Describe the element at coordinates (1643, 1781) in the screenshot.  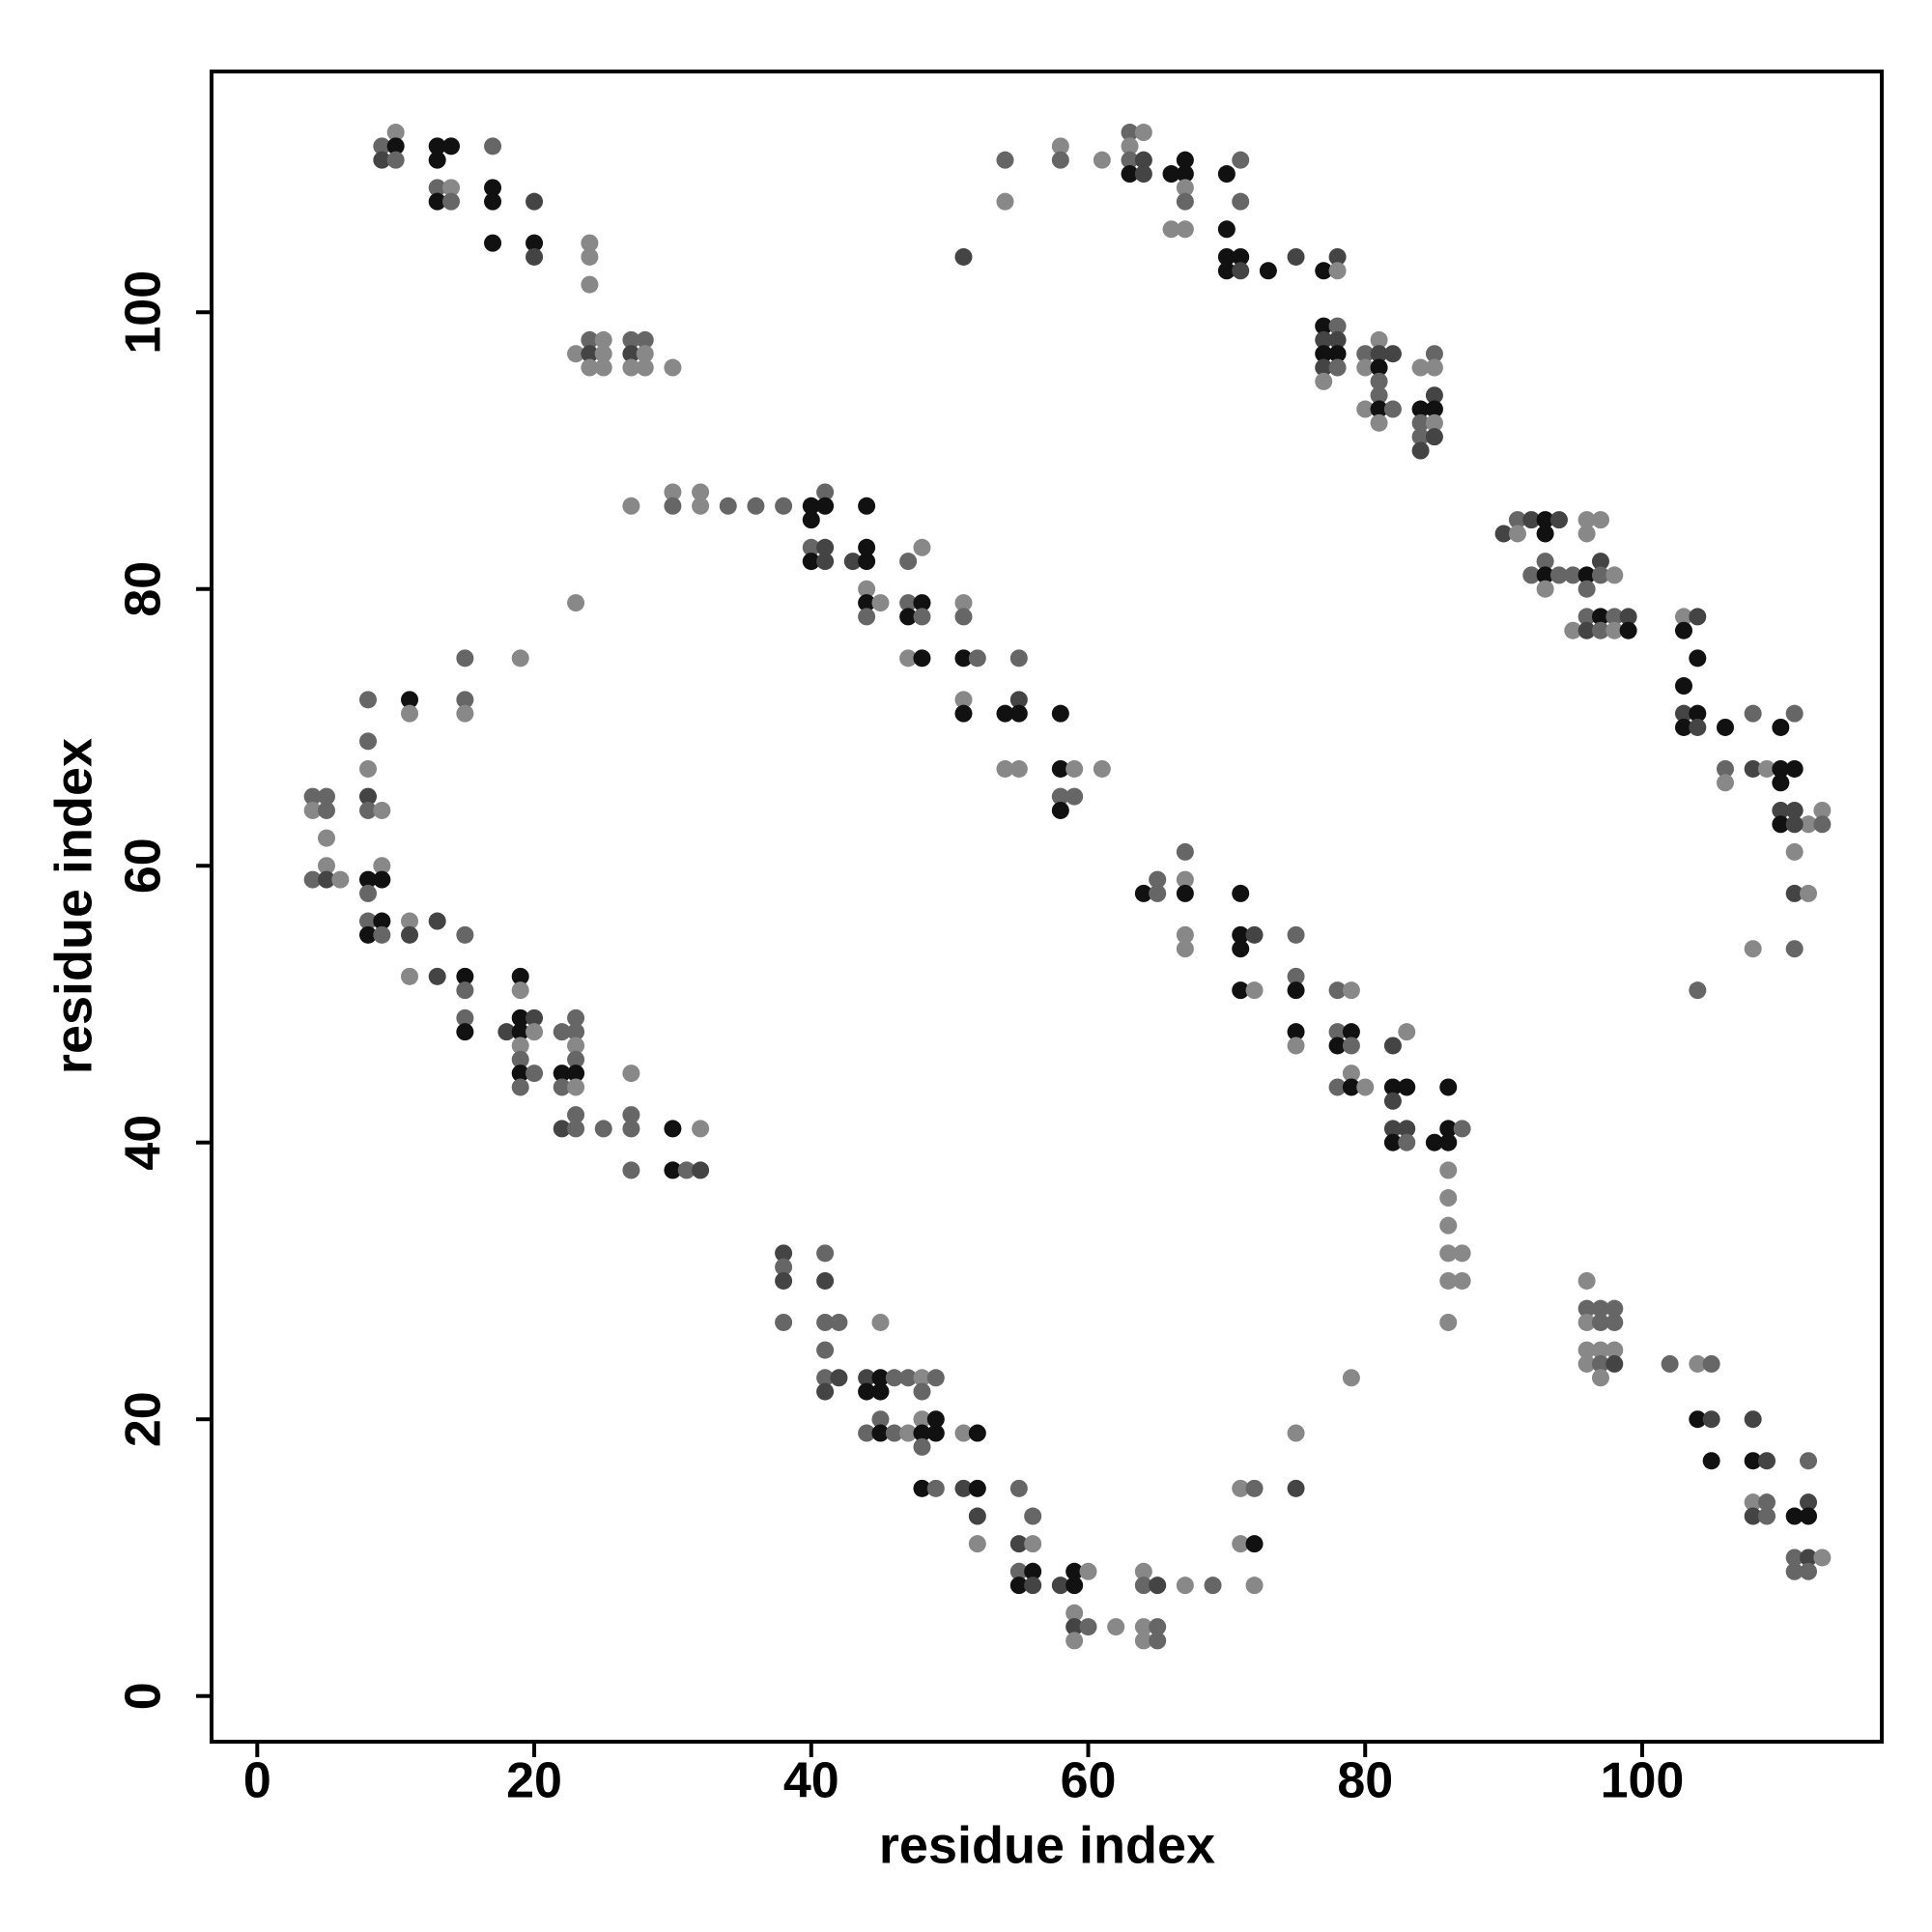
I see `x-tick-label: 100` at that location.